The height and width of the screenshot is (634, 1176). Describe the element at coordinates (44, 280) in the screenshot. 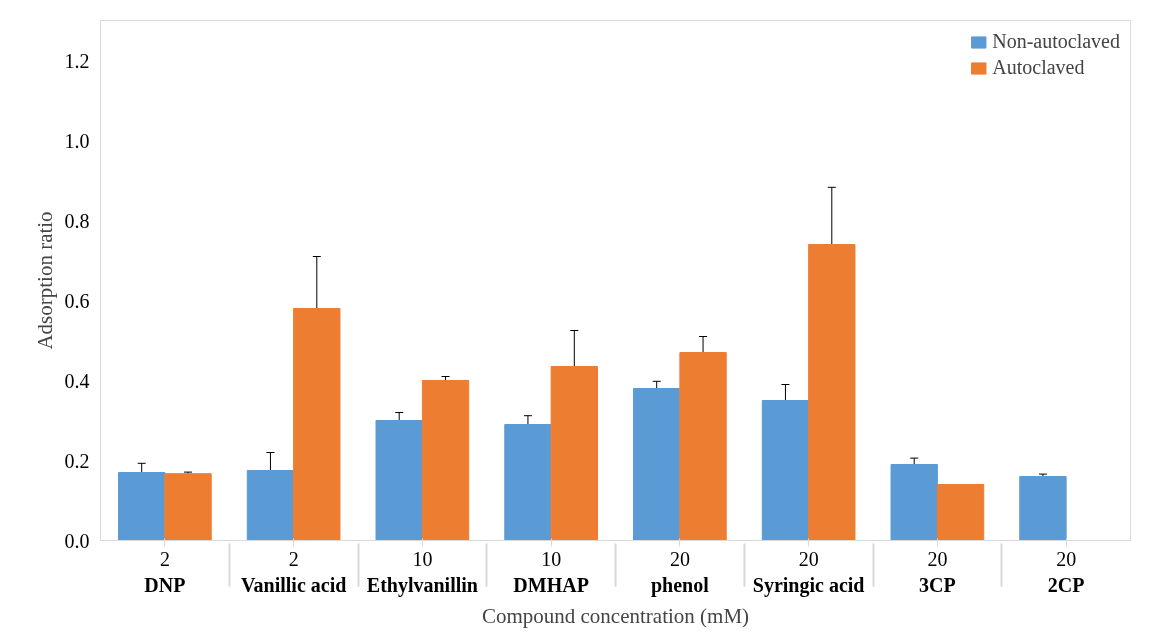

I see `y-axis-title: Adsorption ratio` at that location.